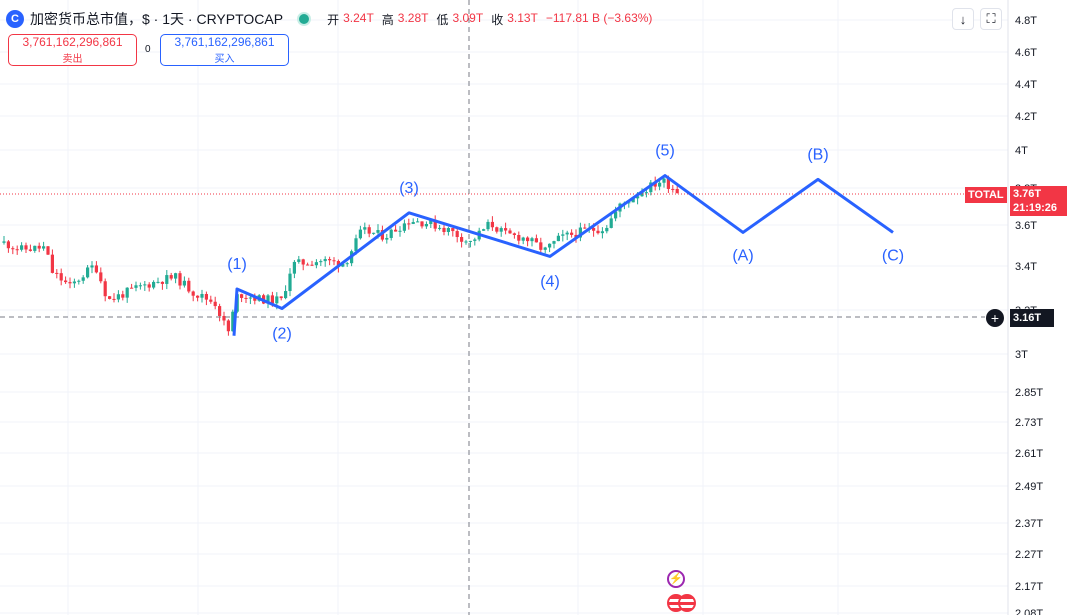 The height and width of the screenshot is (615, 1067). I want to click on lightning-event-icon: ⚡, so click(676, 579).